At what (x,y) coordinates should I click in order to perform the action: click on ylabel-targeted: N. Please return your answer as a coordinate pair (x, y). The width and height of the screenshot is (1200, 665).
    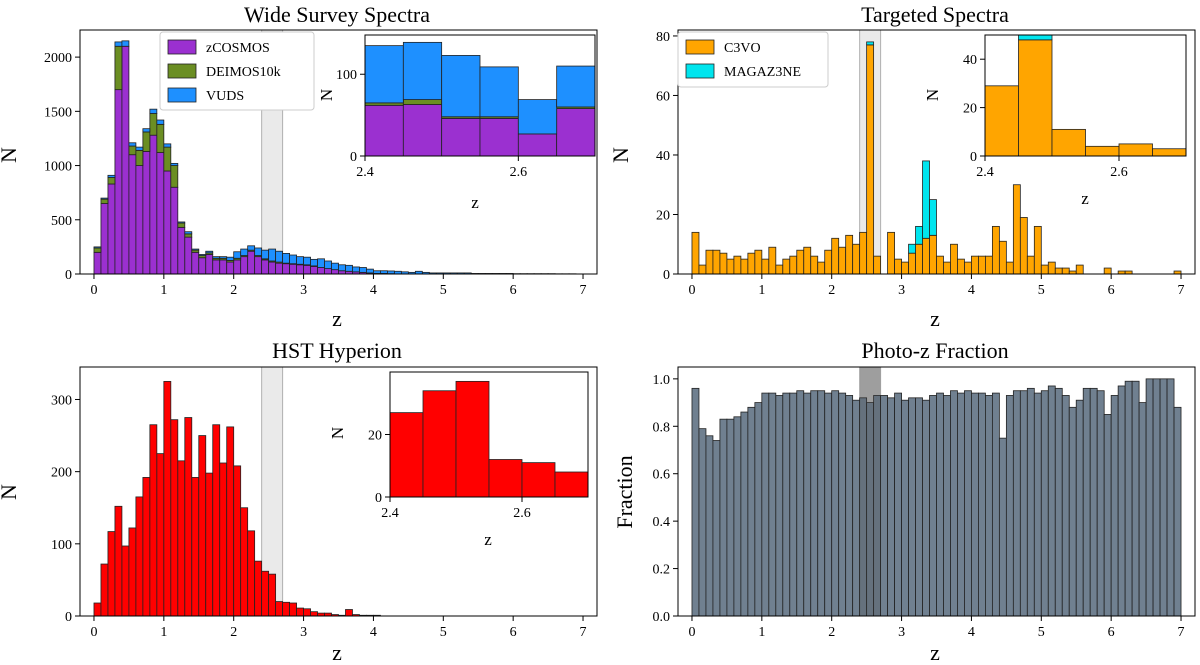
    Looking at the image, I should click on (620, 155).